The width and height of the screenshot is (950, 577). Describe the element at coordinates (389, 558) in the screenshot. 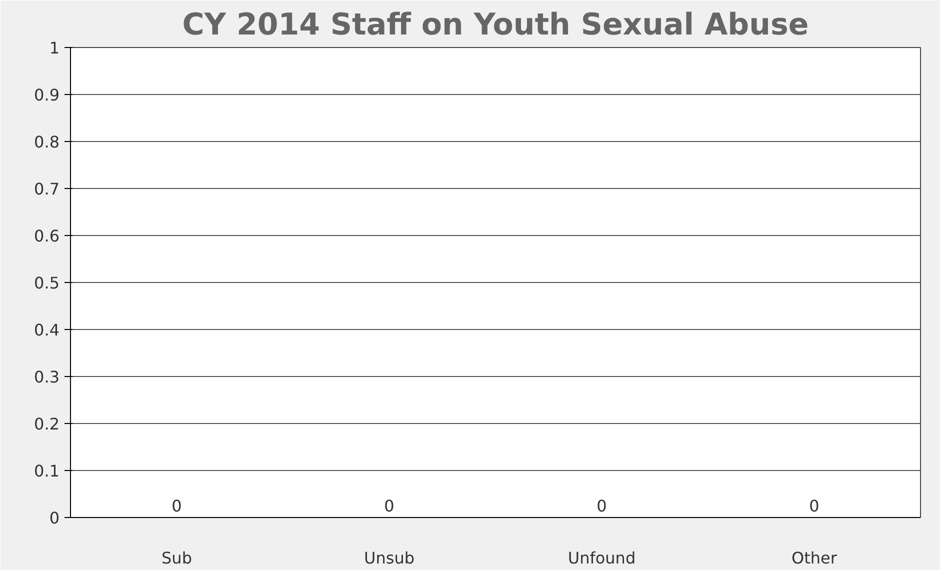

I see `x-tick-label: Unsub` at that location.